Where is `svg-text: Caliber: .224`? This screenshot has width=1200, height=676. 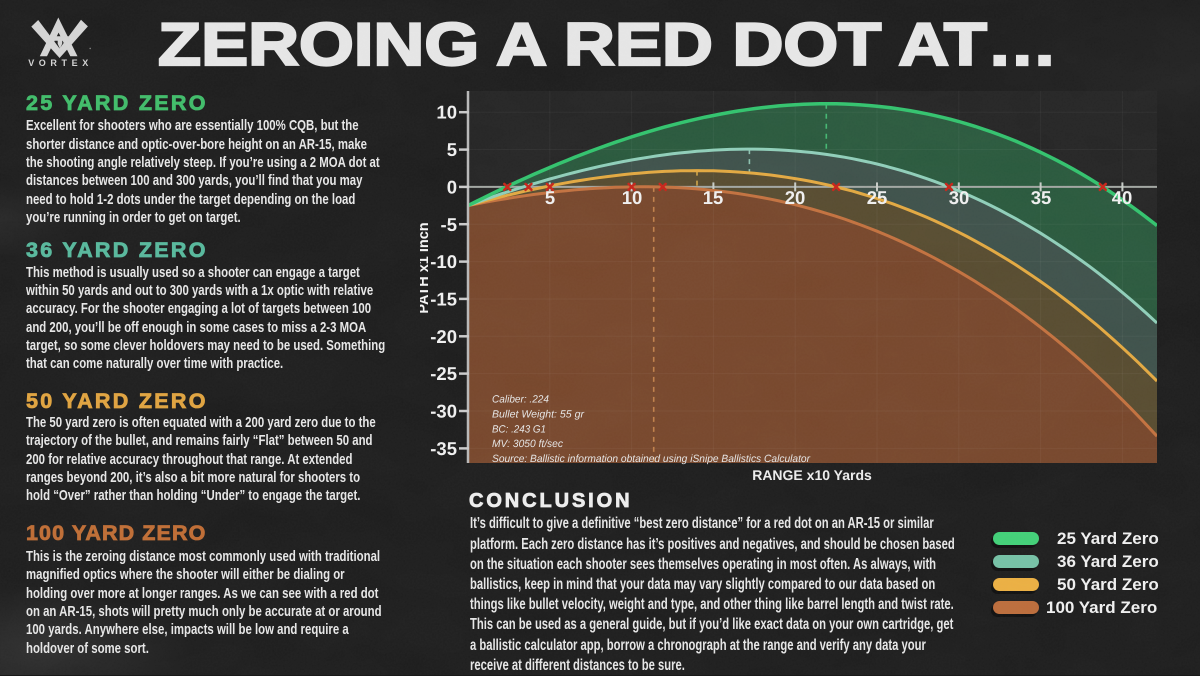
svg-text: Caliber: .224 is located at coordinates (520, 399).